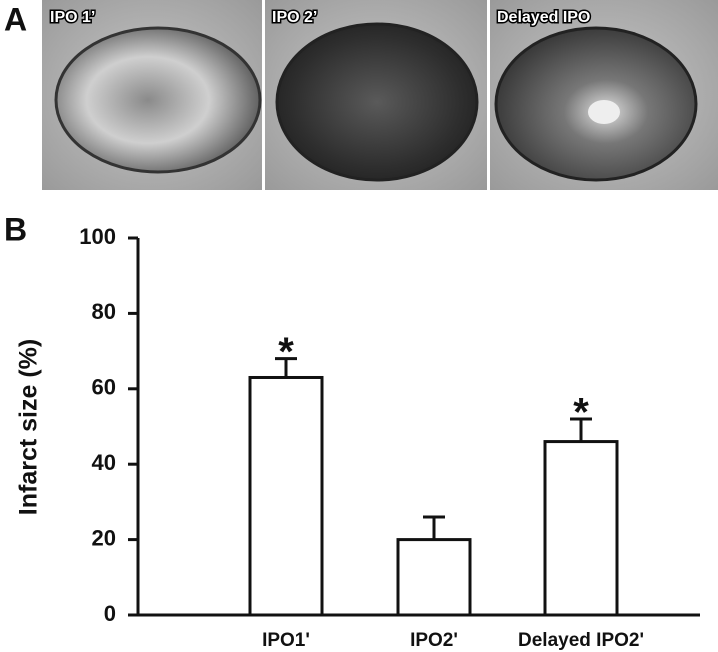 Image resolution: width=718 pixels, height=652 pixels. I want to click on x-tick-label: IPO1', so click(286, 640).